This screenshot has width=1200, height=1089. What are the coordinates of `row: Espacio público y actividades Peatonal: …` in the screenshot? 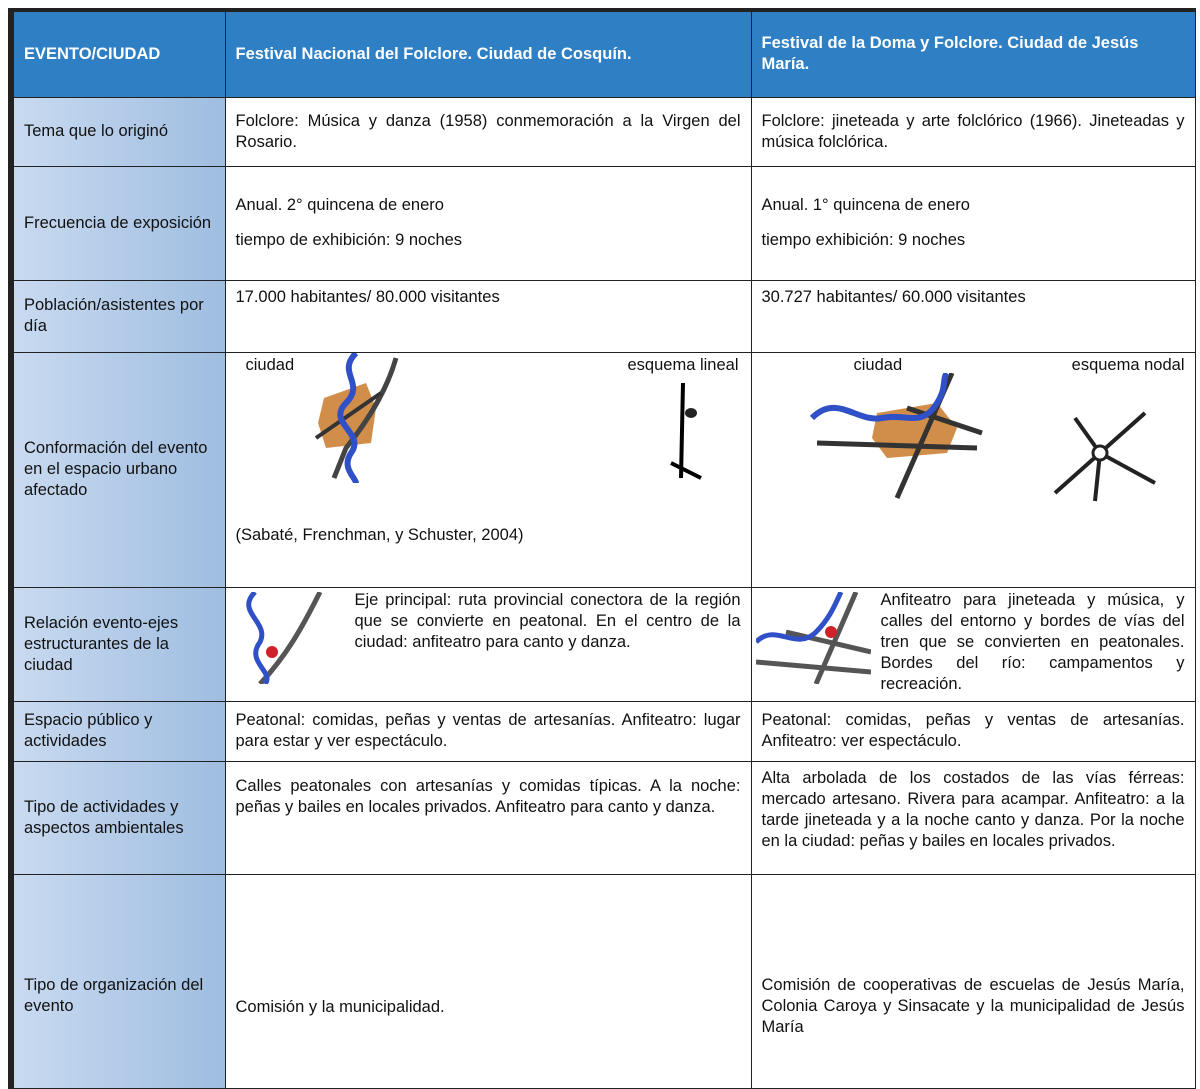 It's located at (603, 731).